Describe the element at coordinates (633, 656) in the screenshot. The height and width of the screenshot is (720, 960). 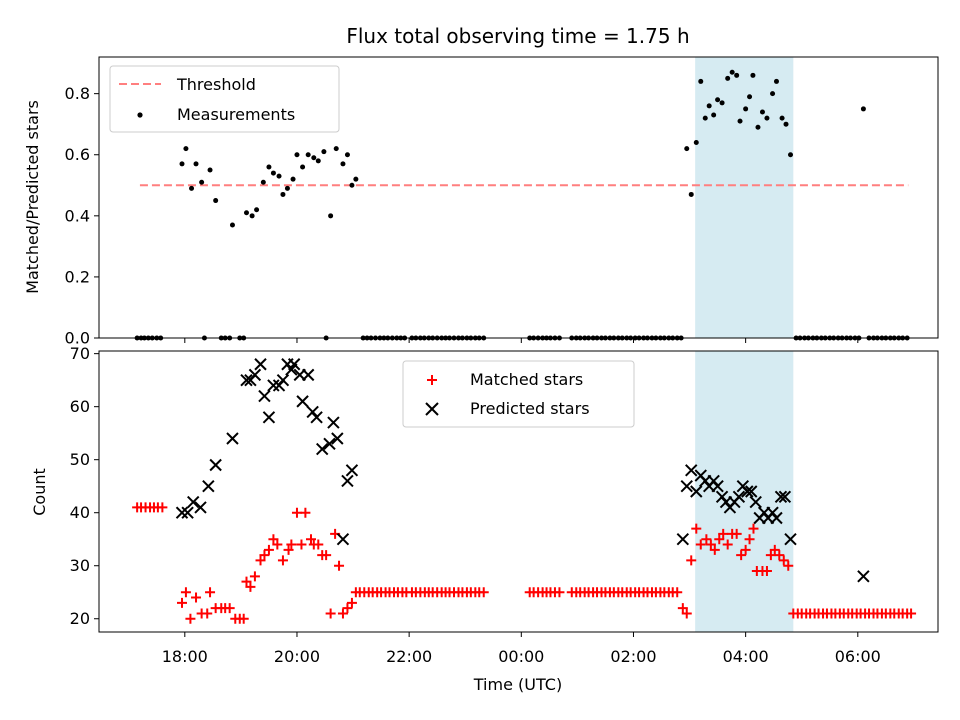
I see `x-tick-label: 02:00` at that location.